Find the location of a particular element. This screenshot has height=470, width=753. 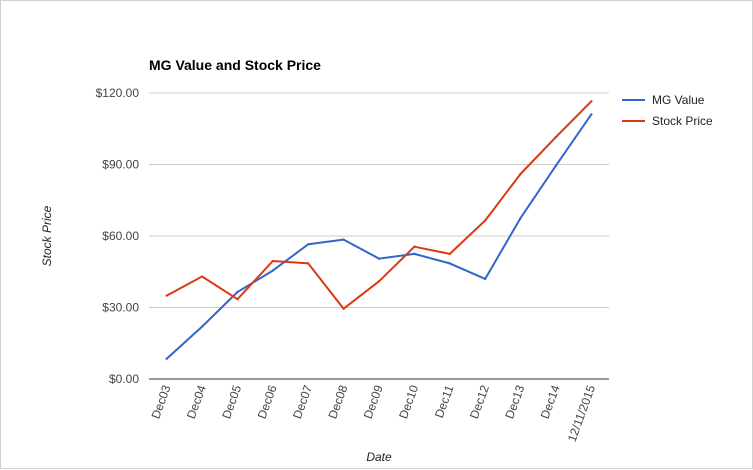

chart-title: MG Value and Stock Price is located at coordinates (235, 65).